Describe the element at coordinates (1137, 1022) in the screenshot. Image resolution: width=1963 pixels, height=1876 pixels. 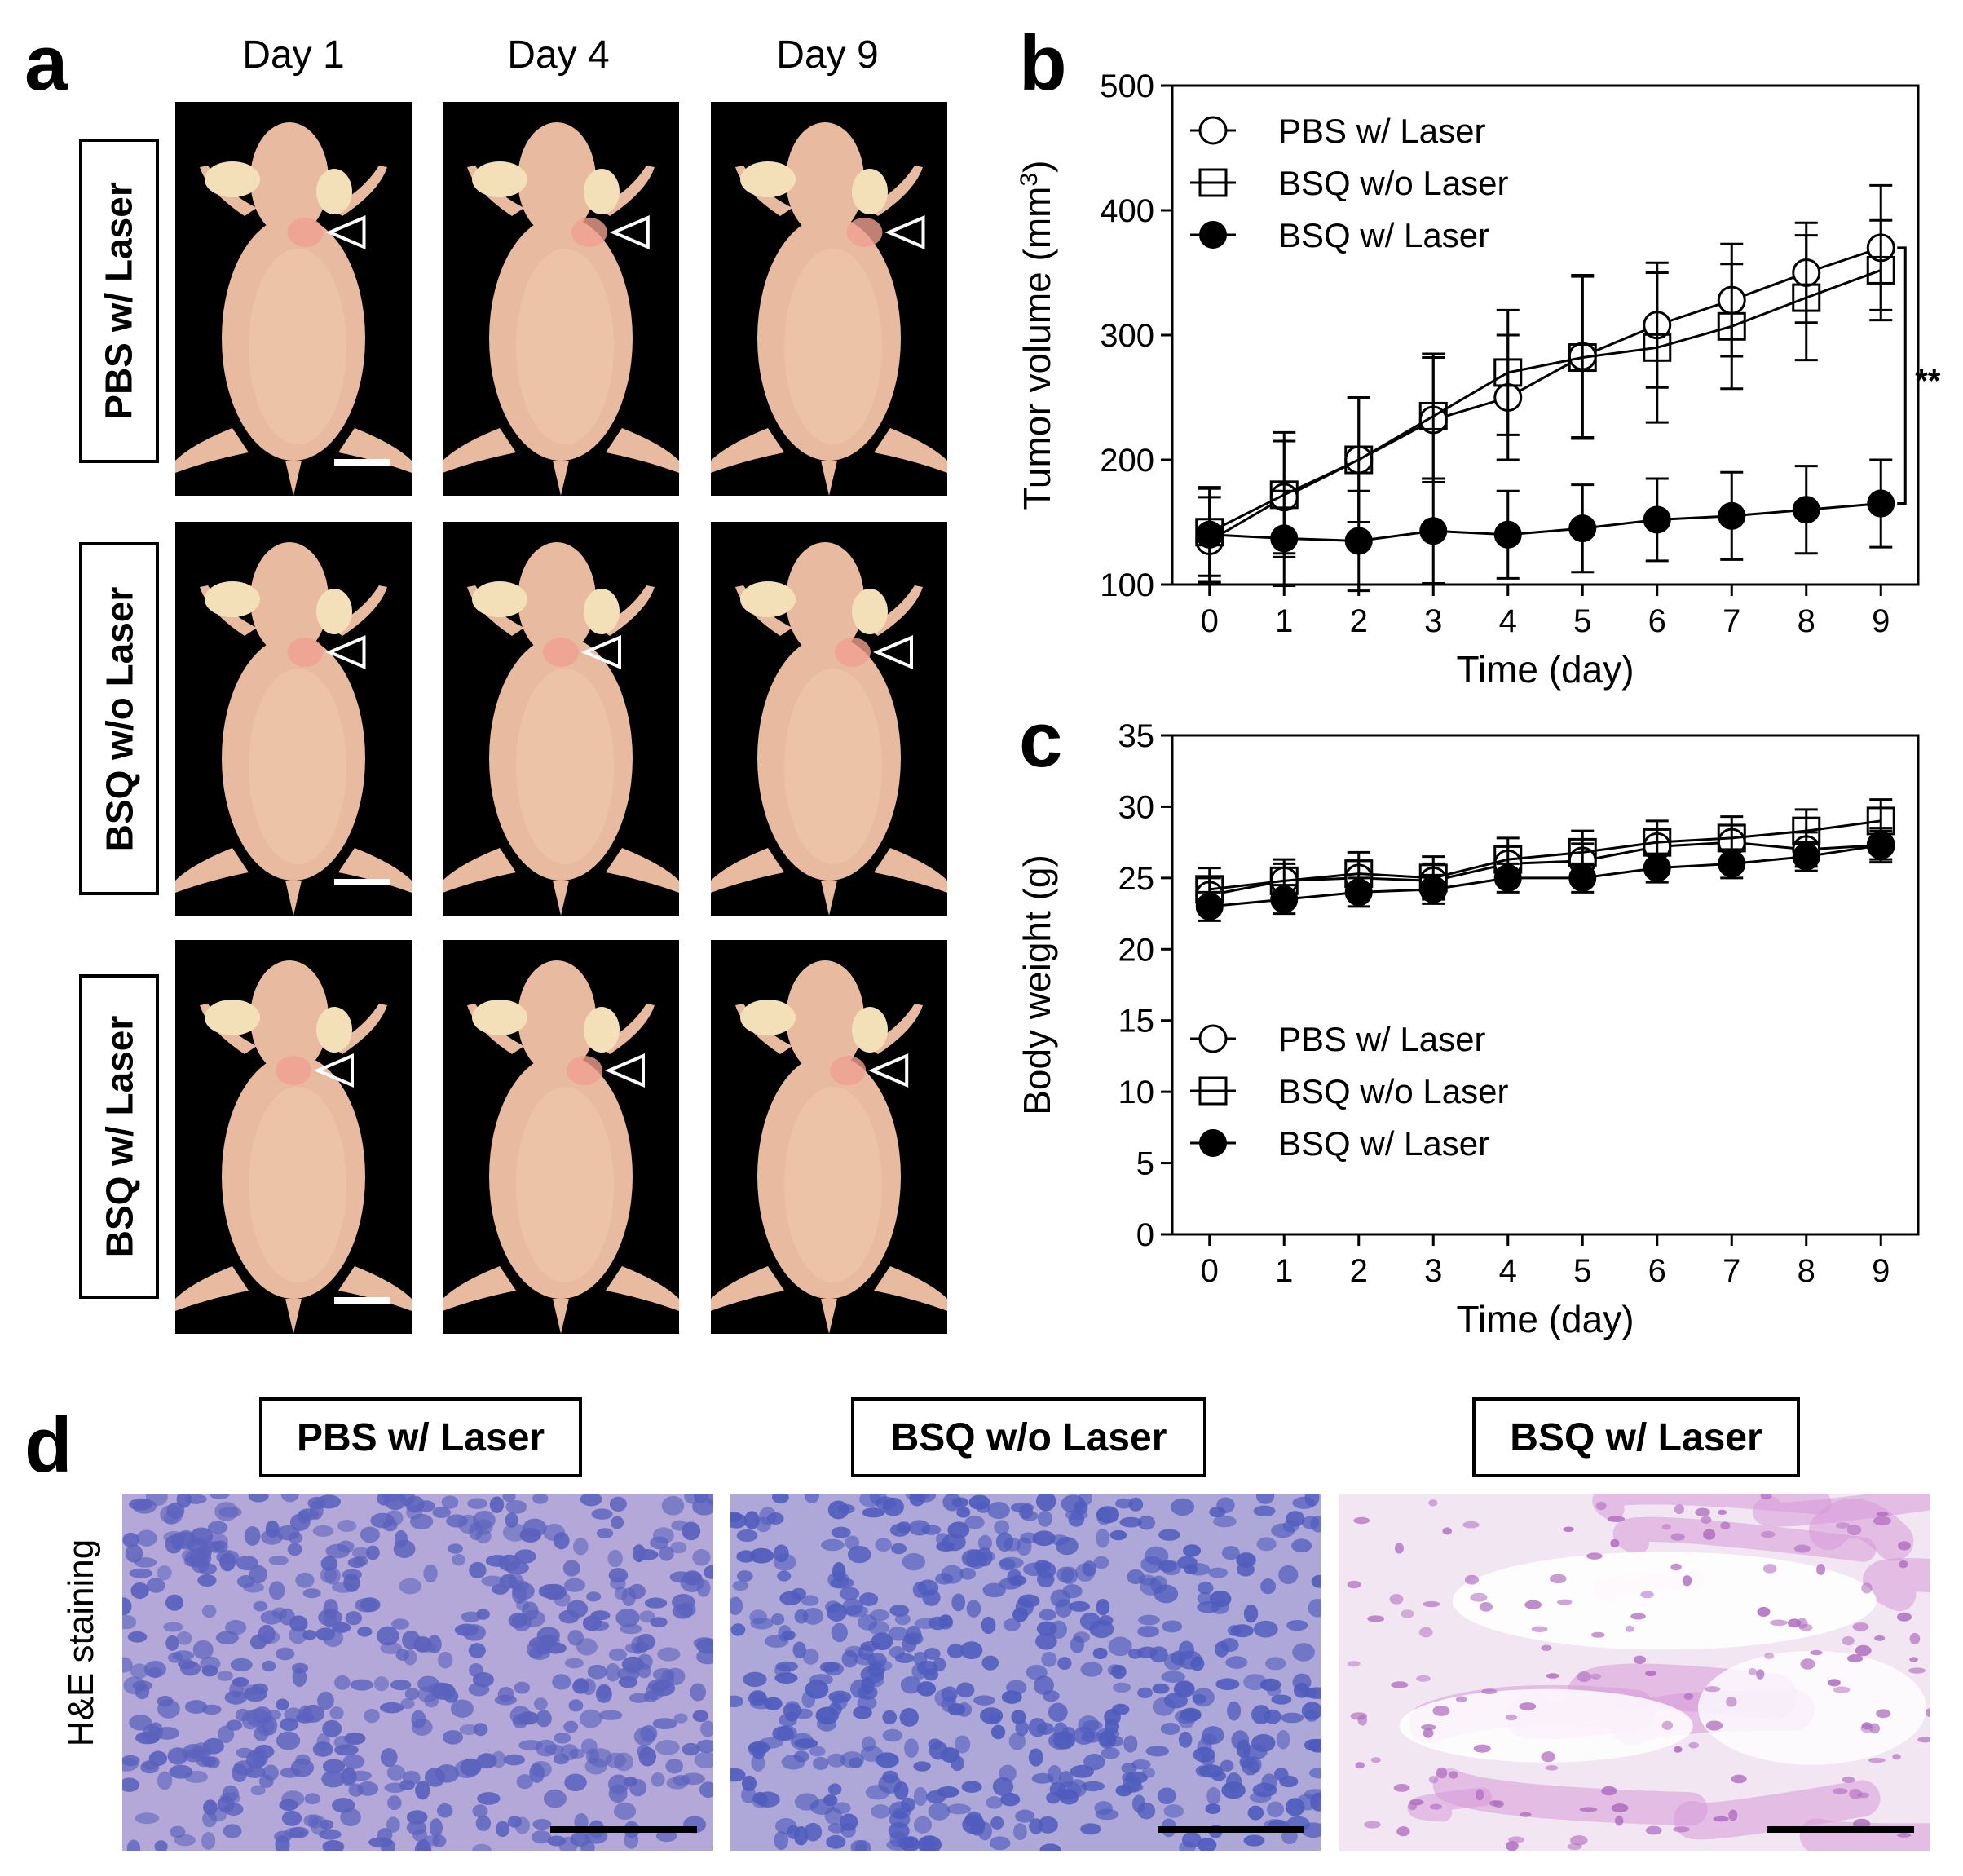
I see `y-tick-label: 15` at that location.